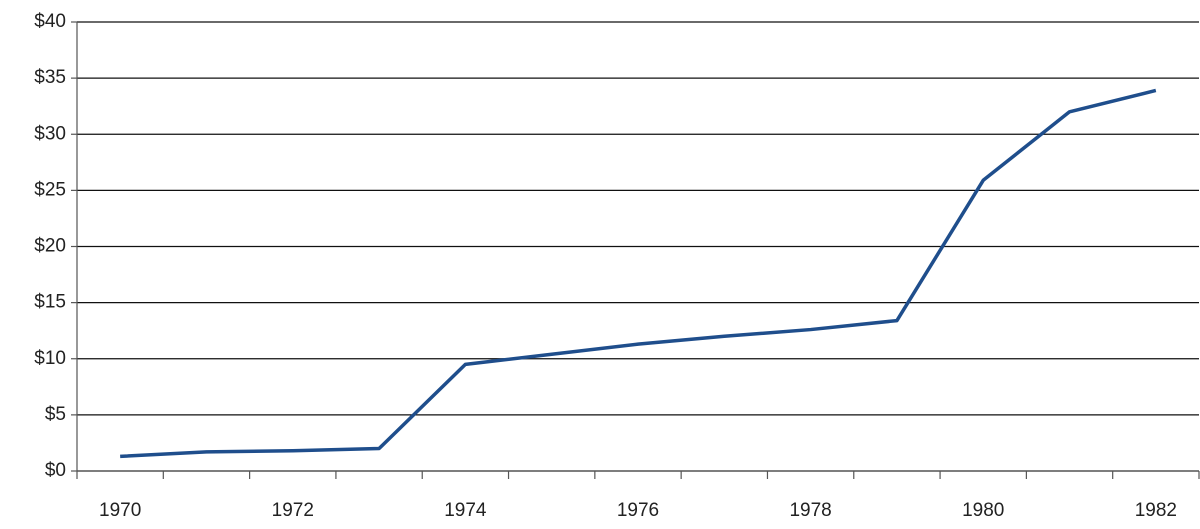 The width and height of the screenshot is (1200, 529). What do you see at coordinates (983, 510) in the screenshot?
I see `x-tick-label: 1980` at bounding box center [983, 510].